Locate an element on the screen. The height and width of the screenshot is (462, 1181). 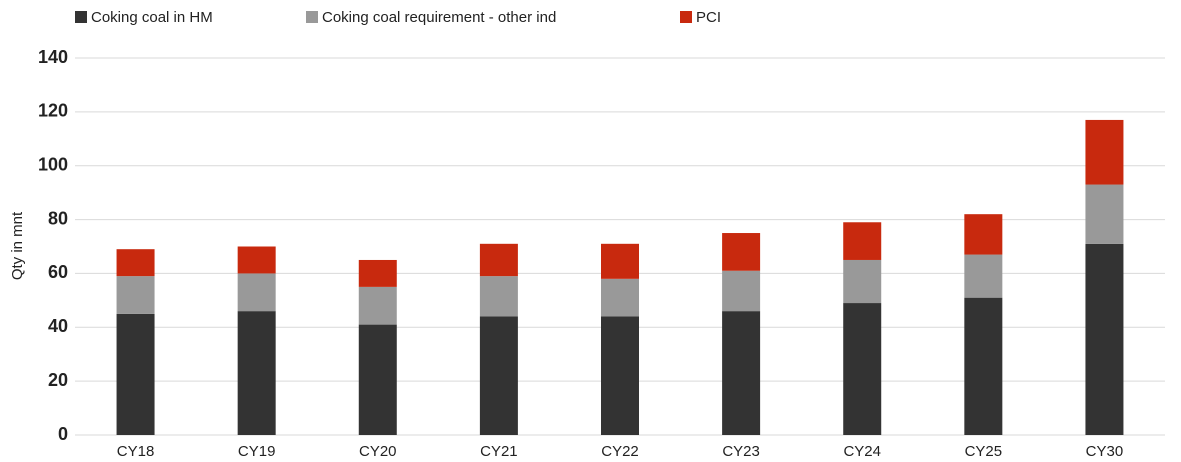
y-axis-label: Qty in mnt is located at coordinates (17, 245).